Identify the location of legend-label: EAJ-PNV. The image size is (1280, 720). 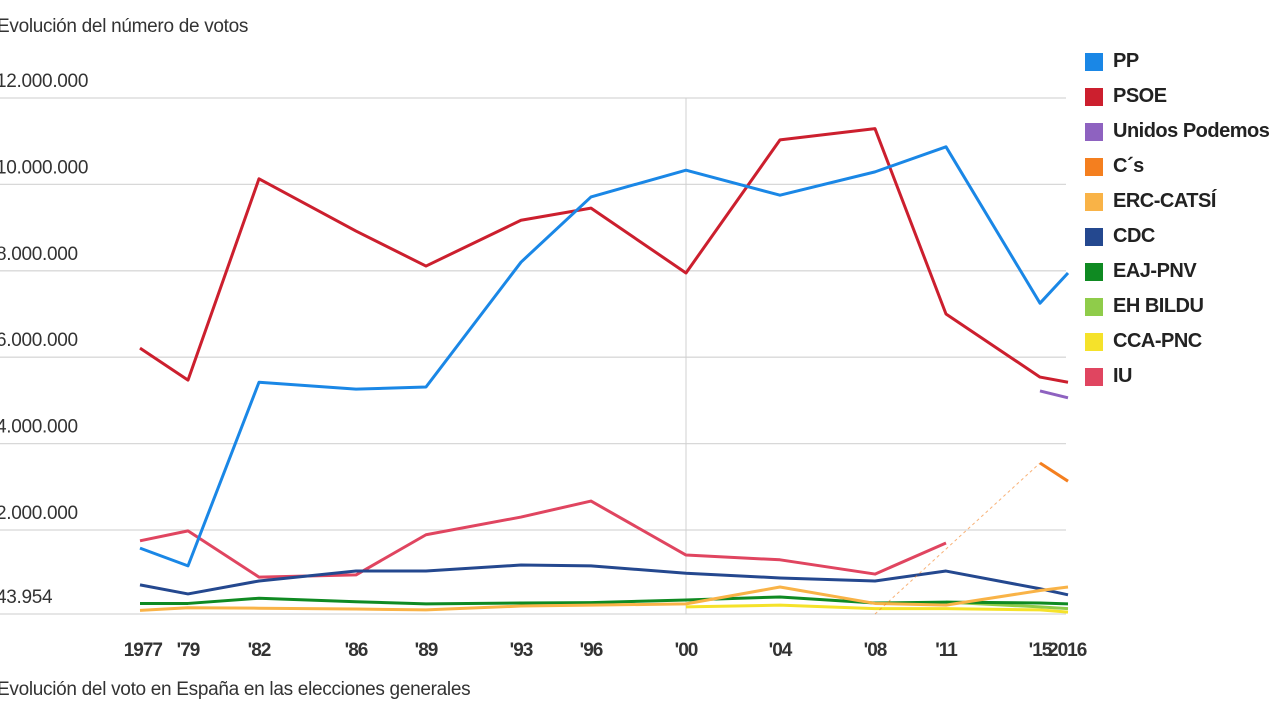
(1155, 271).